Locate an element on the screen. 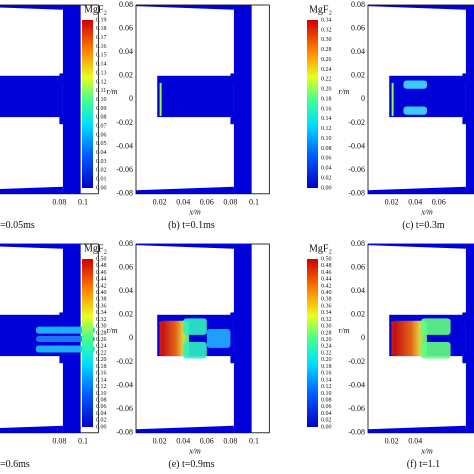  colorbar is located at coordinates (312, 104).